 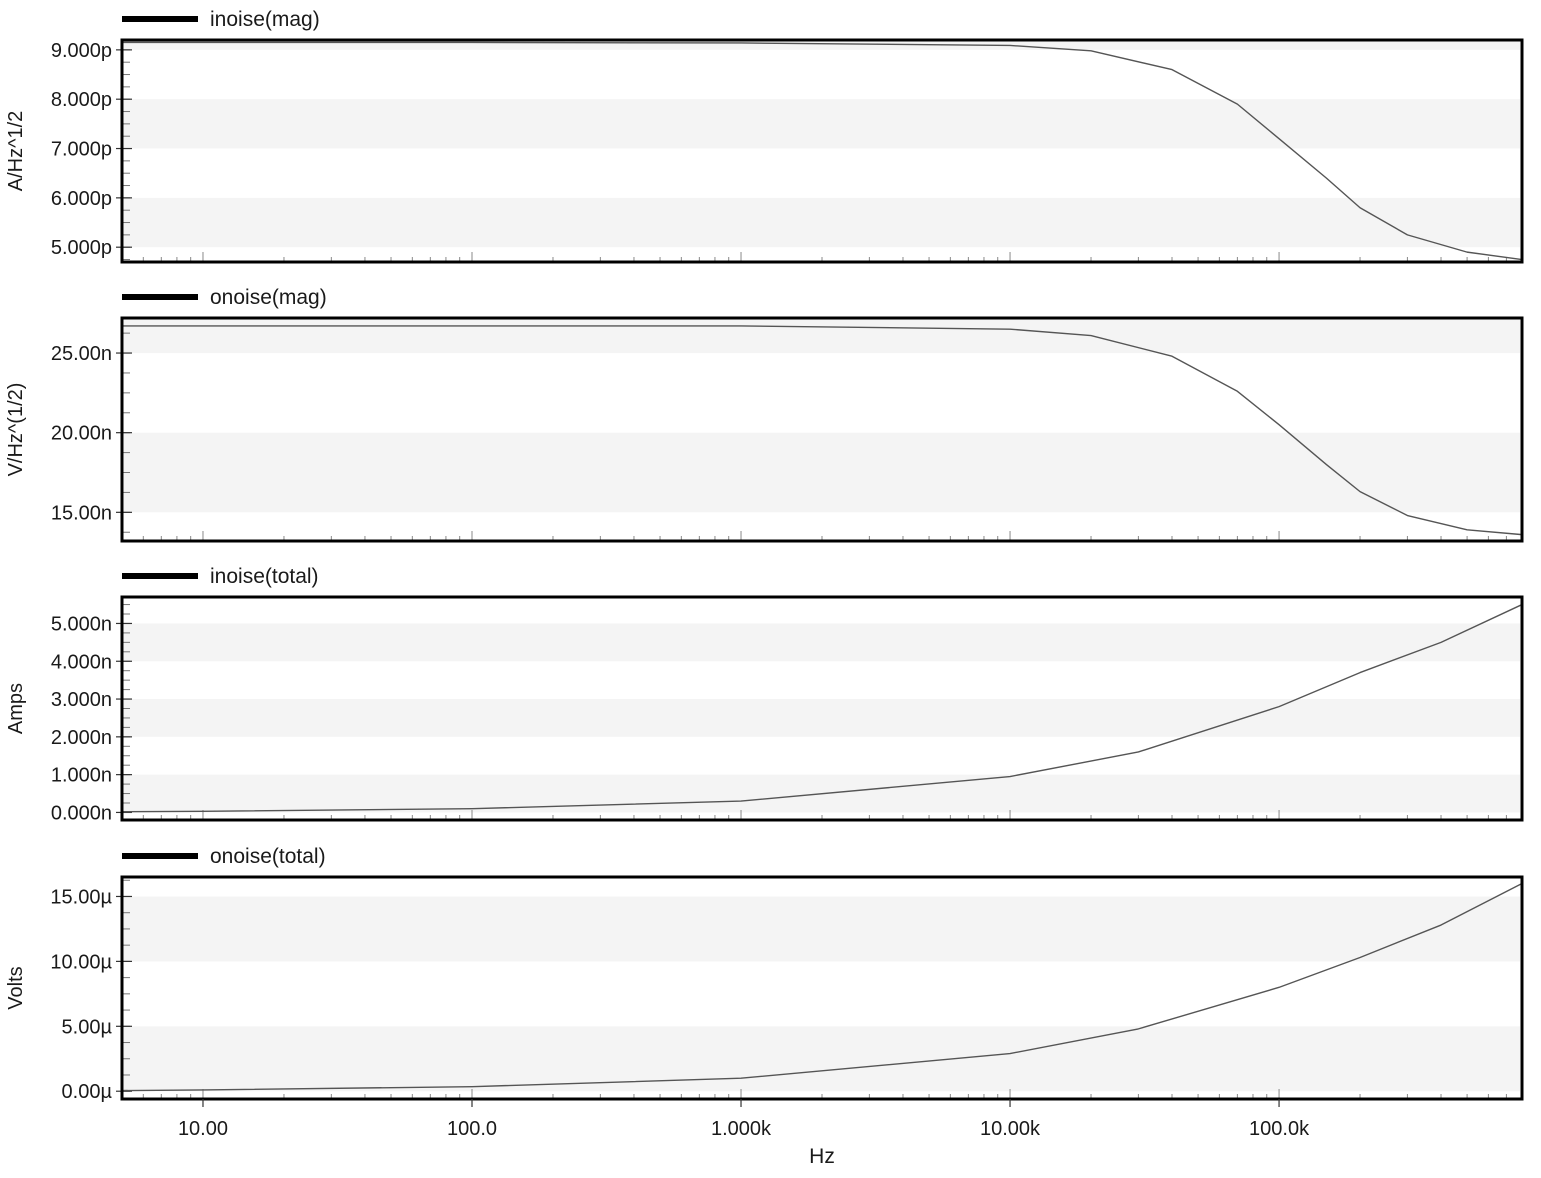 What do you see at coordinates (1010, 1129) in the screenshot?
I see `x-tick-label: 10.00k` at bounding box center [1010, 1129].